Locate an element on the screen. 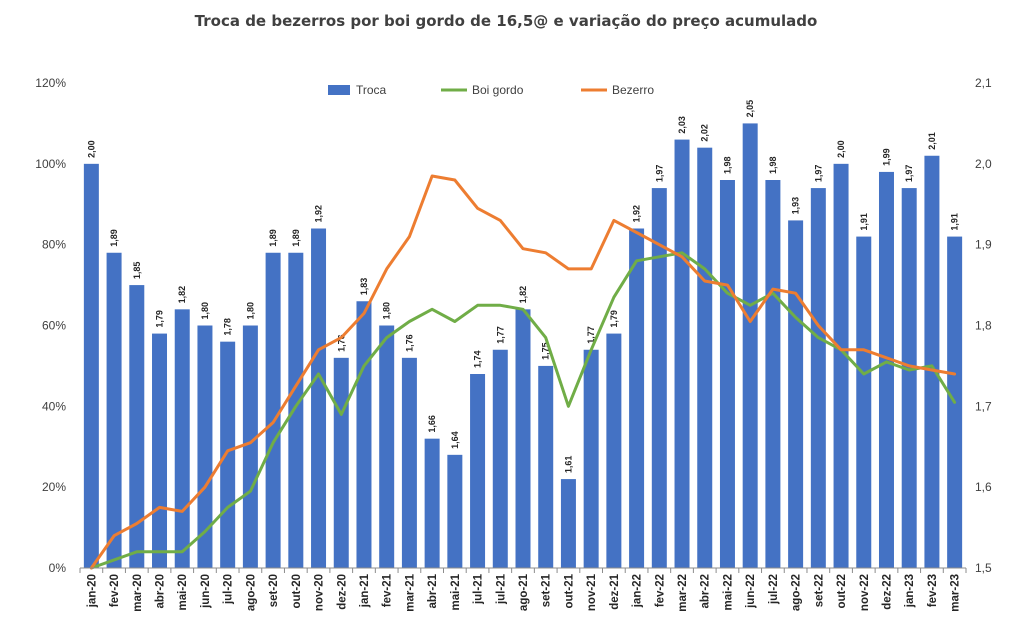  bar-data-label: 2,03 is located at coordinates (682, 125).